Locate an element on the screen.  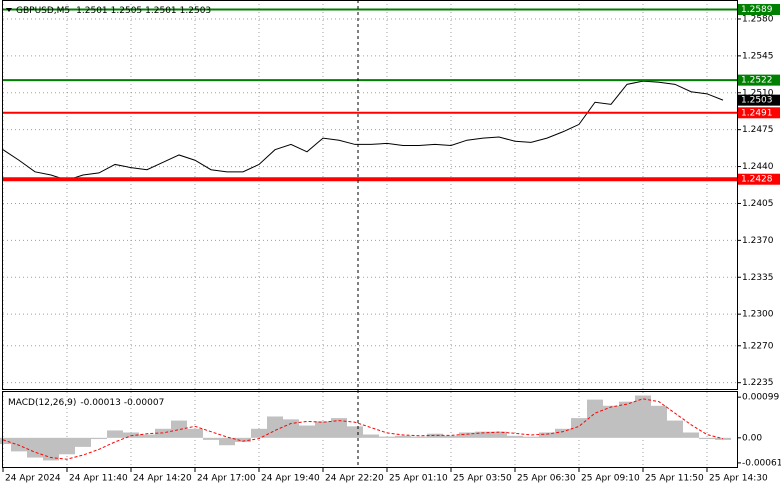
x-tick-label: 25 Apr 03:50 is located at coordinates (482, 479).